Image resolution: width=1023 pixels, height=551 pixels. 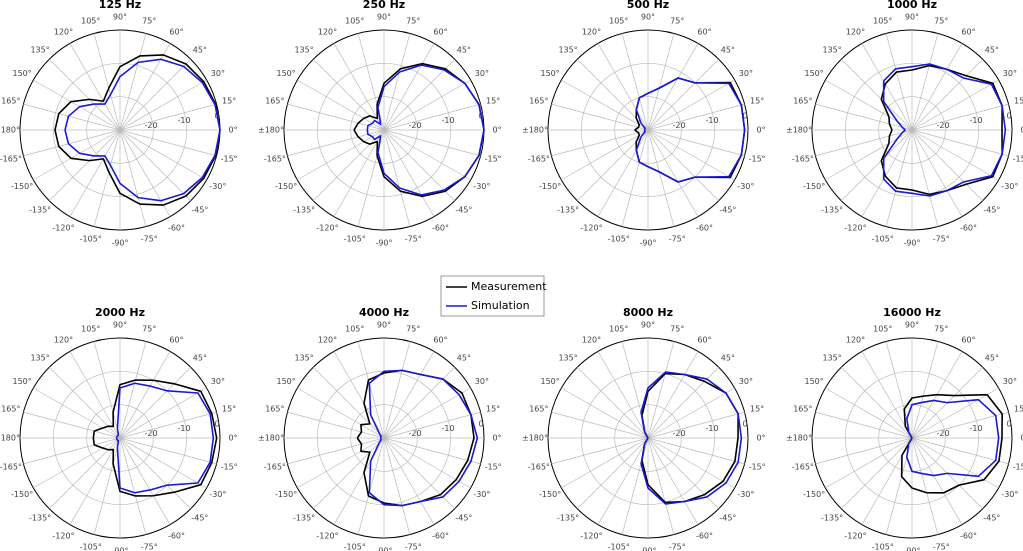 What do you see at coordinates (384, 5) in the screenshot?
I see `chart-title: 250 Hz` at bounding box center [384, 5].